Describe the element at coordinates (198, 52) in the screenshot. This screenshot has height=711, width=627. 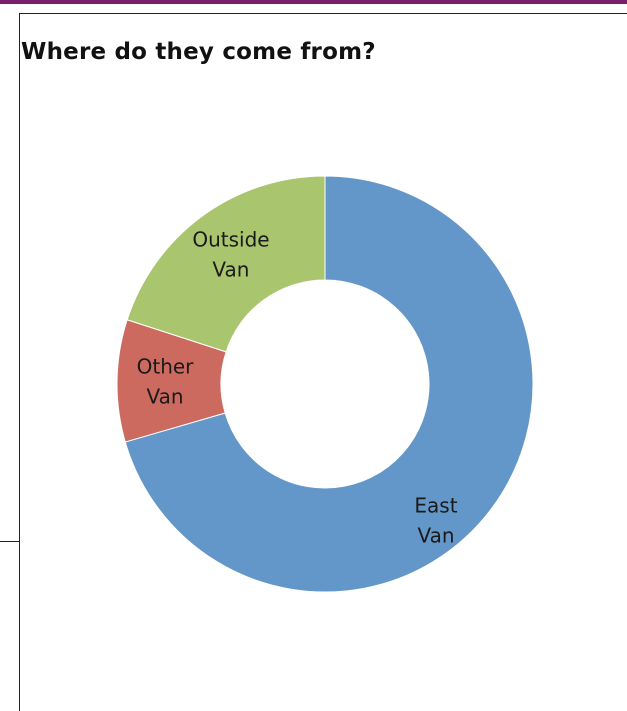
I see `chart-title: Where do they come from?` at that location.